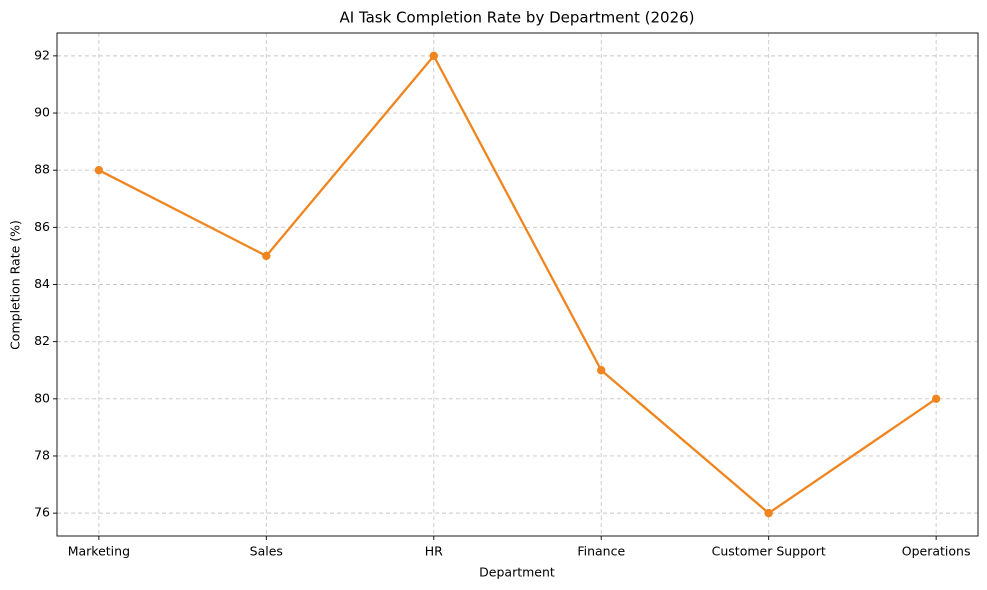  What do you see at coordinates (42, 397) in the screenshot?
I see `y-tick-label: 80` at bounding box center [42, 397].